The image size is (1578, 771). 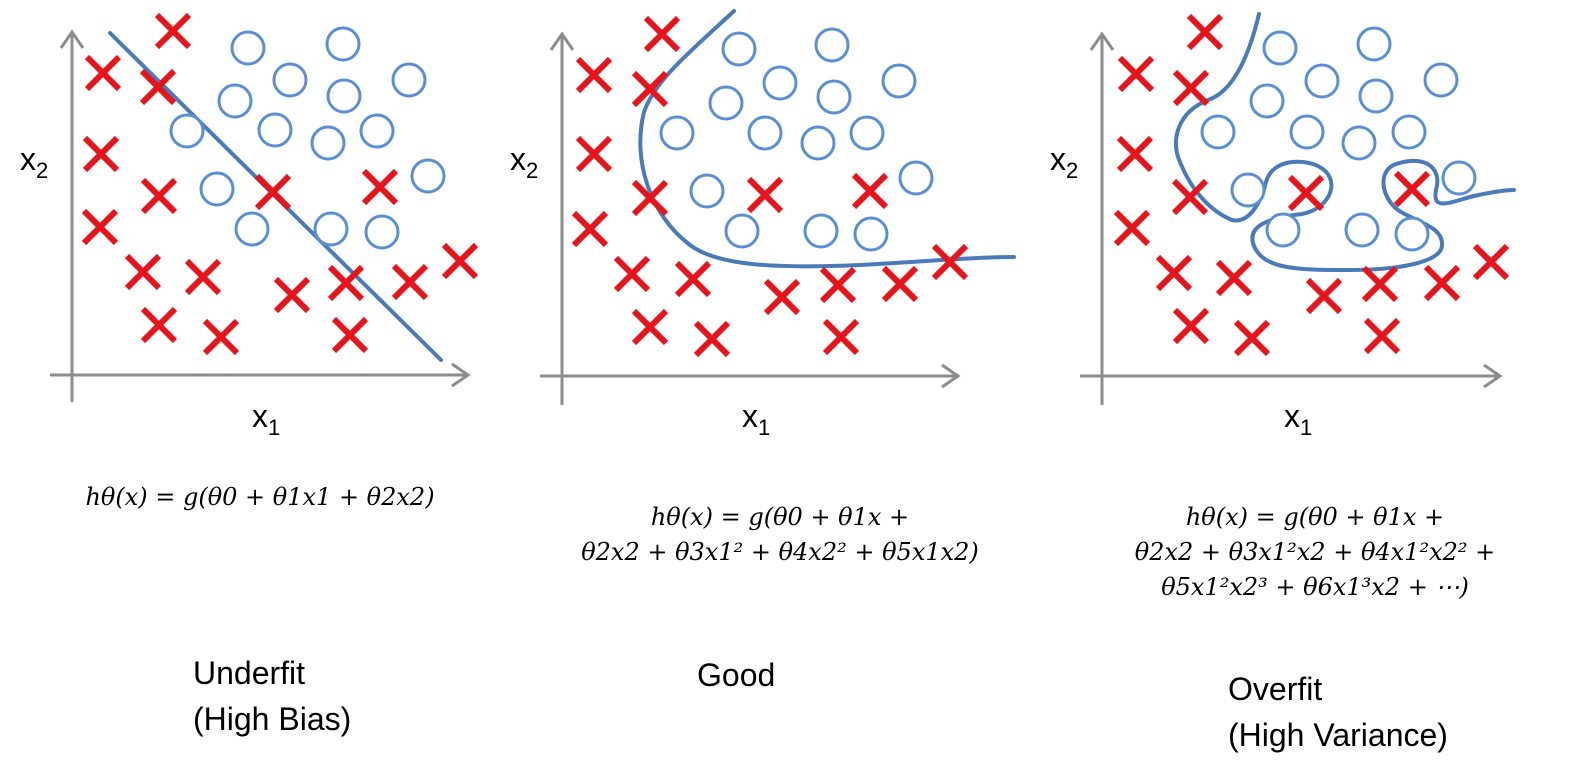 I want to click on formula-line: θ2x2 + θ3x1² + θ4x2² + θ5x1x2), so click(x=780, y=551).